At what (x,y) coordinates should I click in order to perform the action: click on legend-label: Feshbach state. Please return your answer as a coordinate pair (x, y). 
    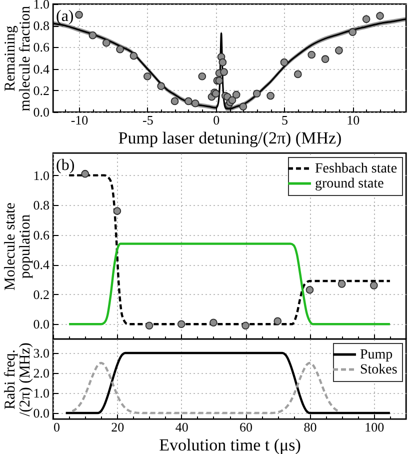
    Looking at the image, I should click on (356, 169).